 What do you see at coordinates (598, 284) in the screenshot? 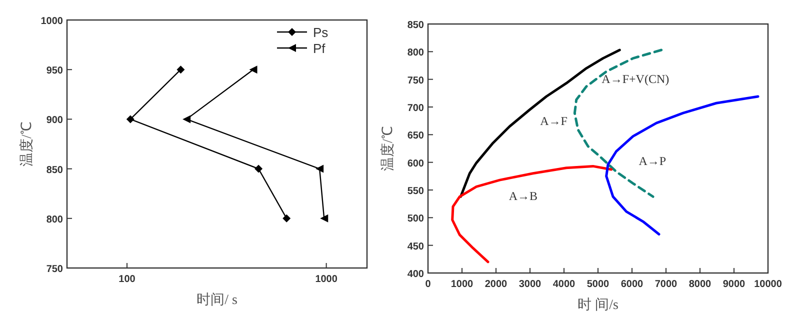
I see `x-tick-label: 5000` at bounding box center [598, 284].